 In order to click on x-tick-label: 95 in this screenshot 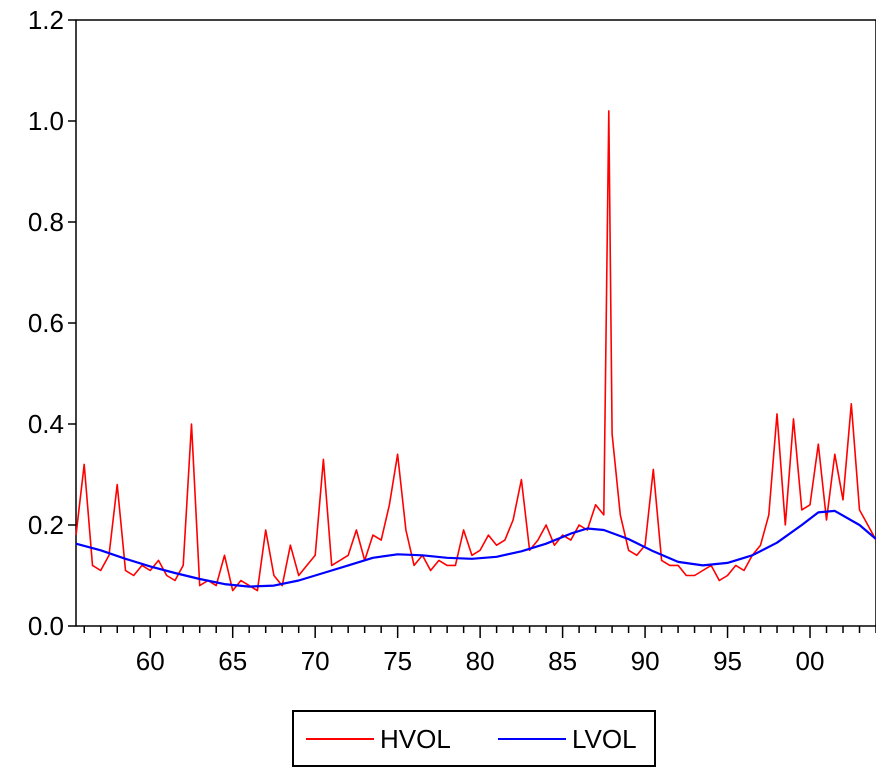, I will do `click(727, 661)`.